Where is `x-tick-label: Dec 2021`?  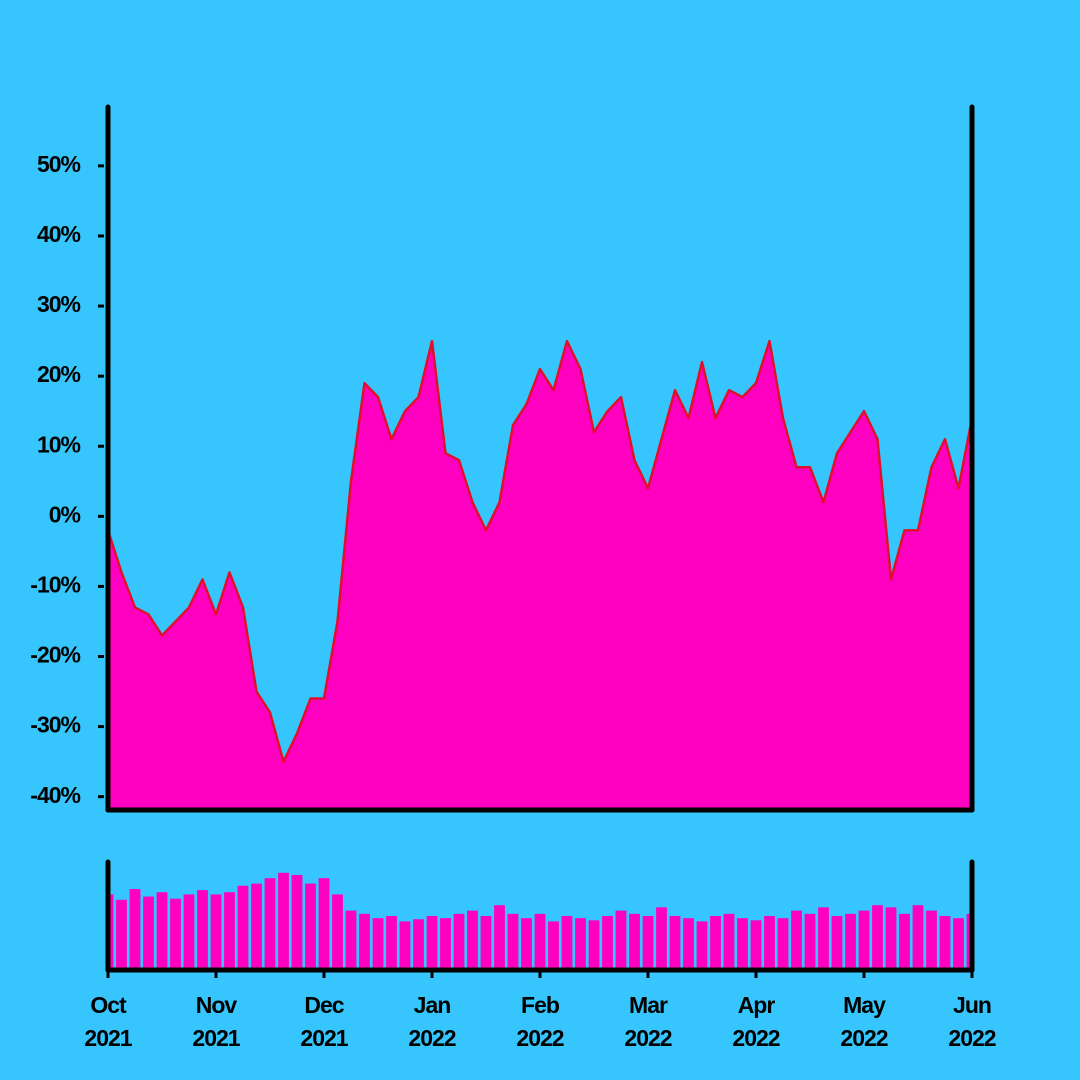 x-tick-label: Dec 2021 is located at coordinates (324, 1021).